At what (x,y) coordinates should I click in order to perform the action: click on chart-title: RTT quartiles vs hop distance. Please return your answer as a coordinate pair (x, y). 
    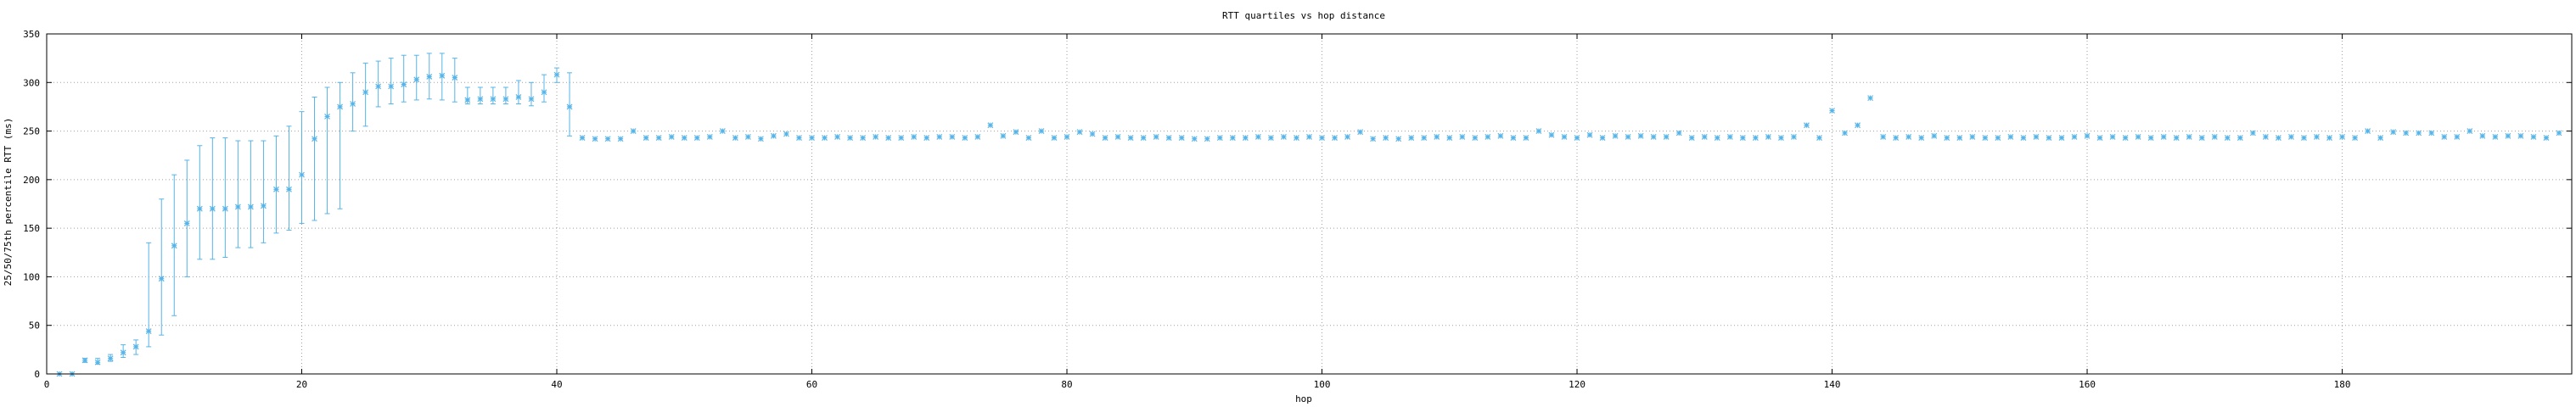
    Looking at the image, I should click on (1303, 15).